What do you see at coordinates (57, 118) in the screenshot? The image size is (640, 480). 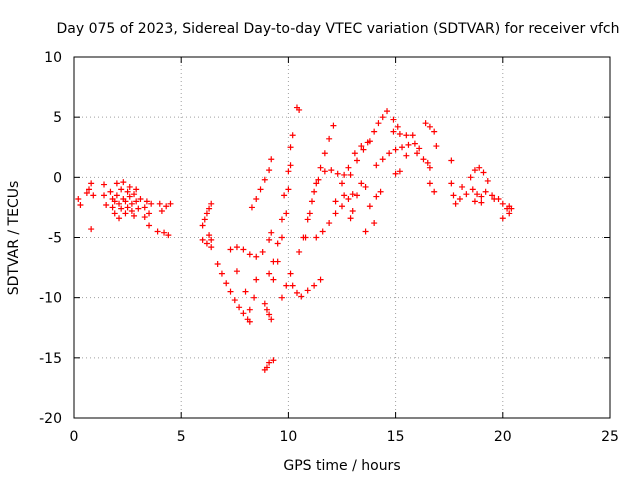 I see `y-tick-label: 5` at bounding box center [57, 118].